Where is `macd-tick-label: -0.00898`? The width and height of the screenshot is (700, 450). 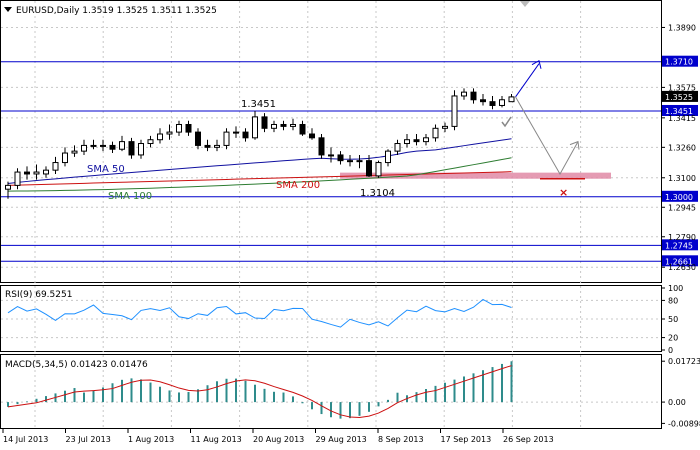 macd-tick-label: -0.00898 is located at coordinates (684, 423).